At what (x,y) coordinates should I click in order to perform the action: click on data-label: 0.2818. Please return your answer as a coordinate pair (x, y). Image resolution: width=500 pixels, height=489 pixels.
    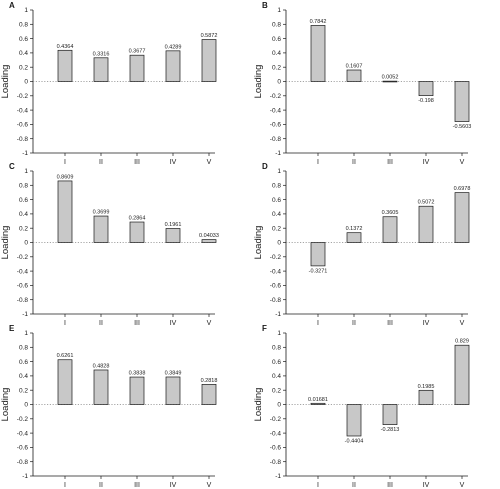
    Looking at the image, I should click on (209, 381).